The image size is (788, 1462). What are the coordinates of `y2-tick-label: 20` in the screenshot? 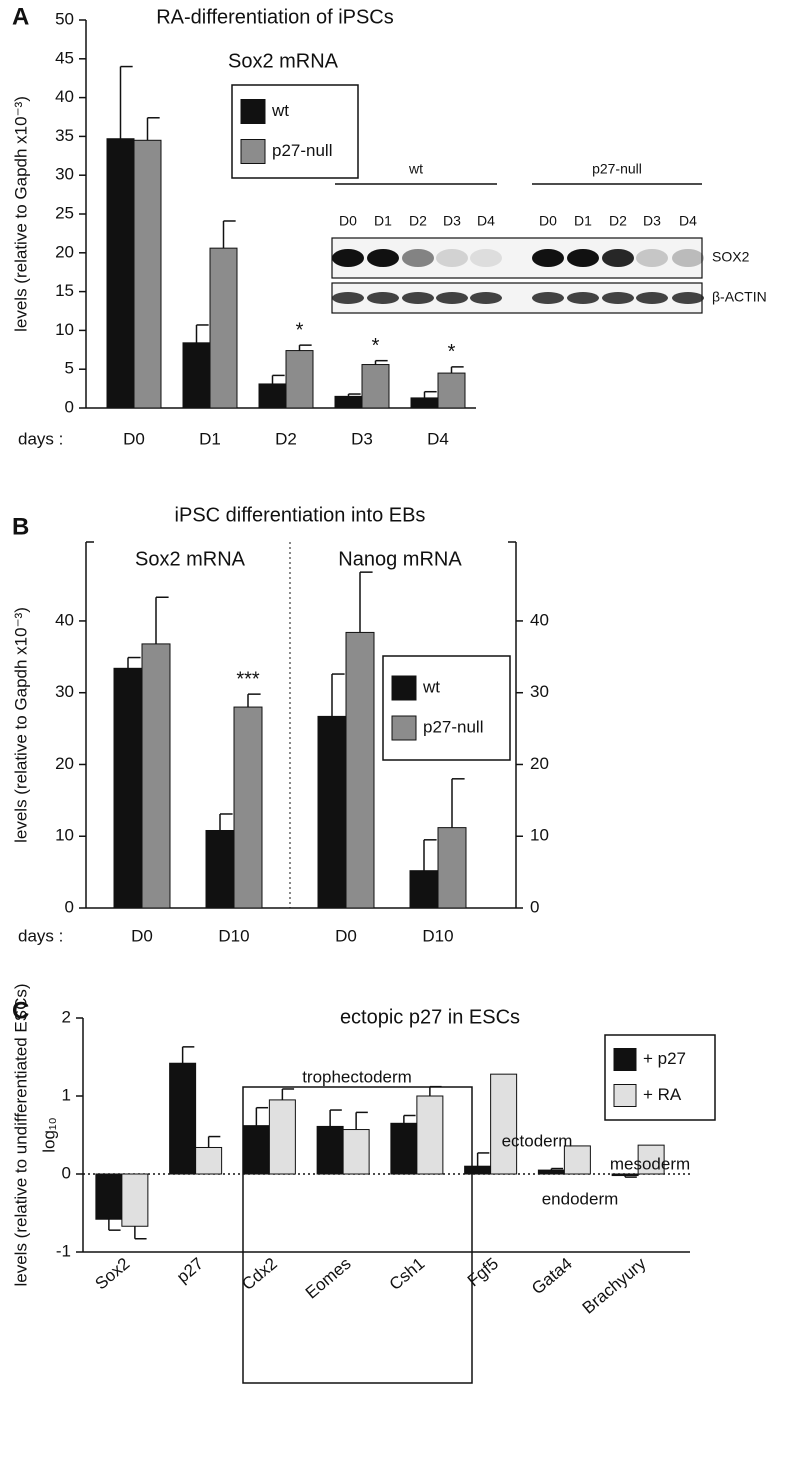 It's located at (539, 763).